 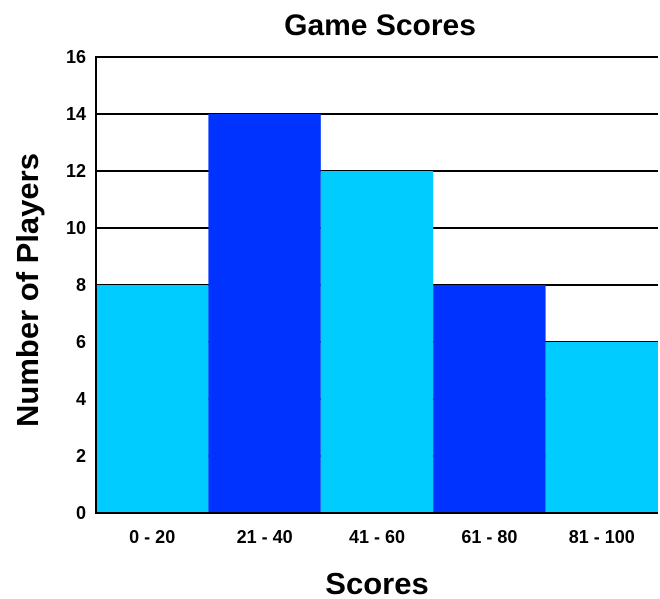 What do you see at coordinates (76, 114) in the screenshot?
I see `y-tick-label: 14` at bounding box center [76, 114].